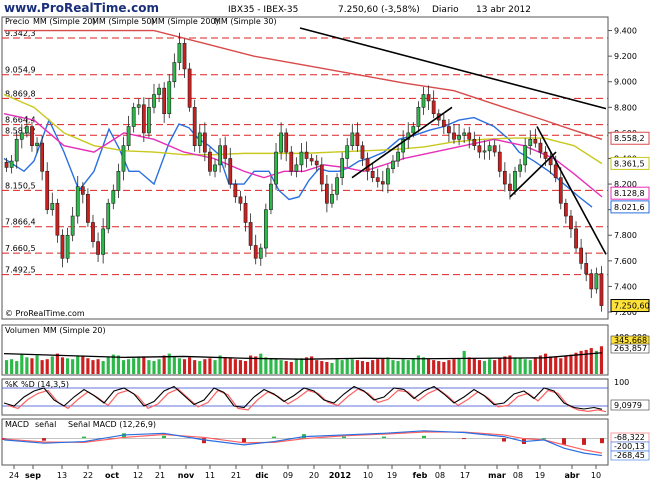 This screenshot has height=482, width=650. I want to click on legend-sma20: MM (Simple 20), so click(64, 21).